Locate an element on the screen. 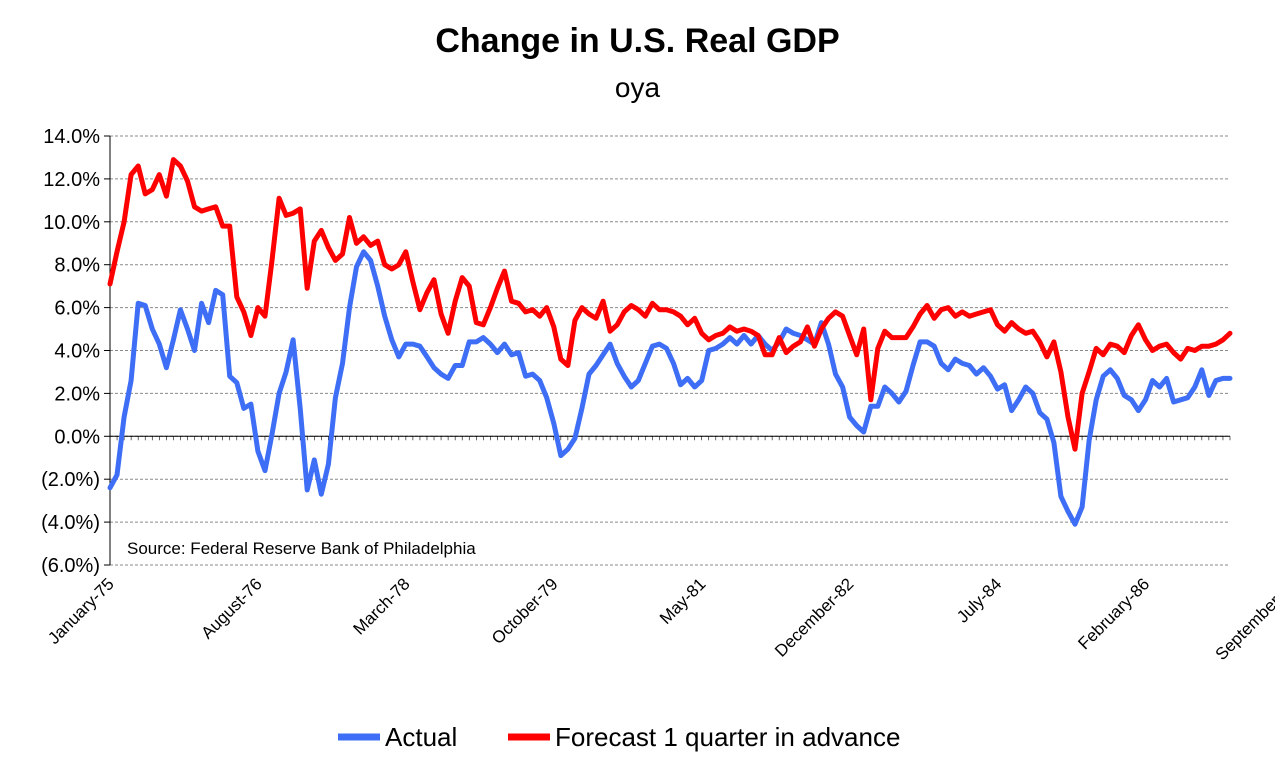 The height and width of the screenshot is (775, 1275). x-tick-label: May-81 is located at coordinates (683, 601).